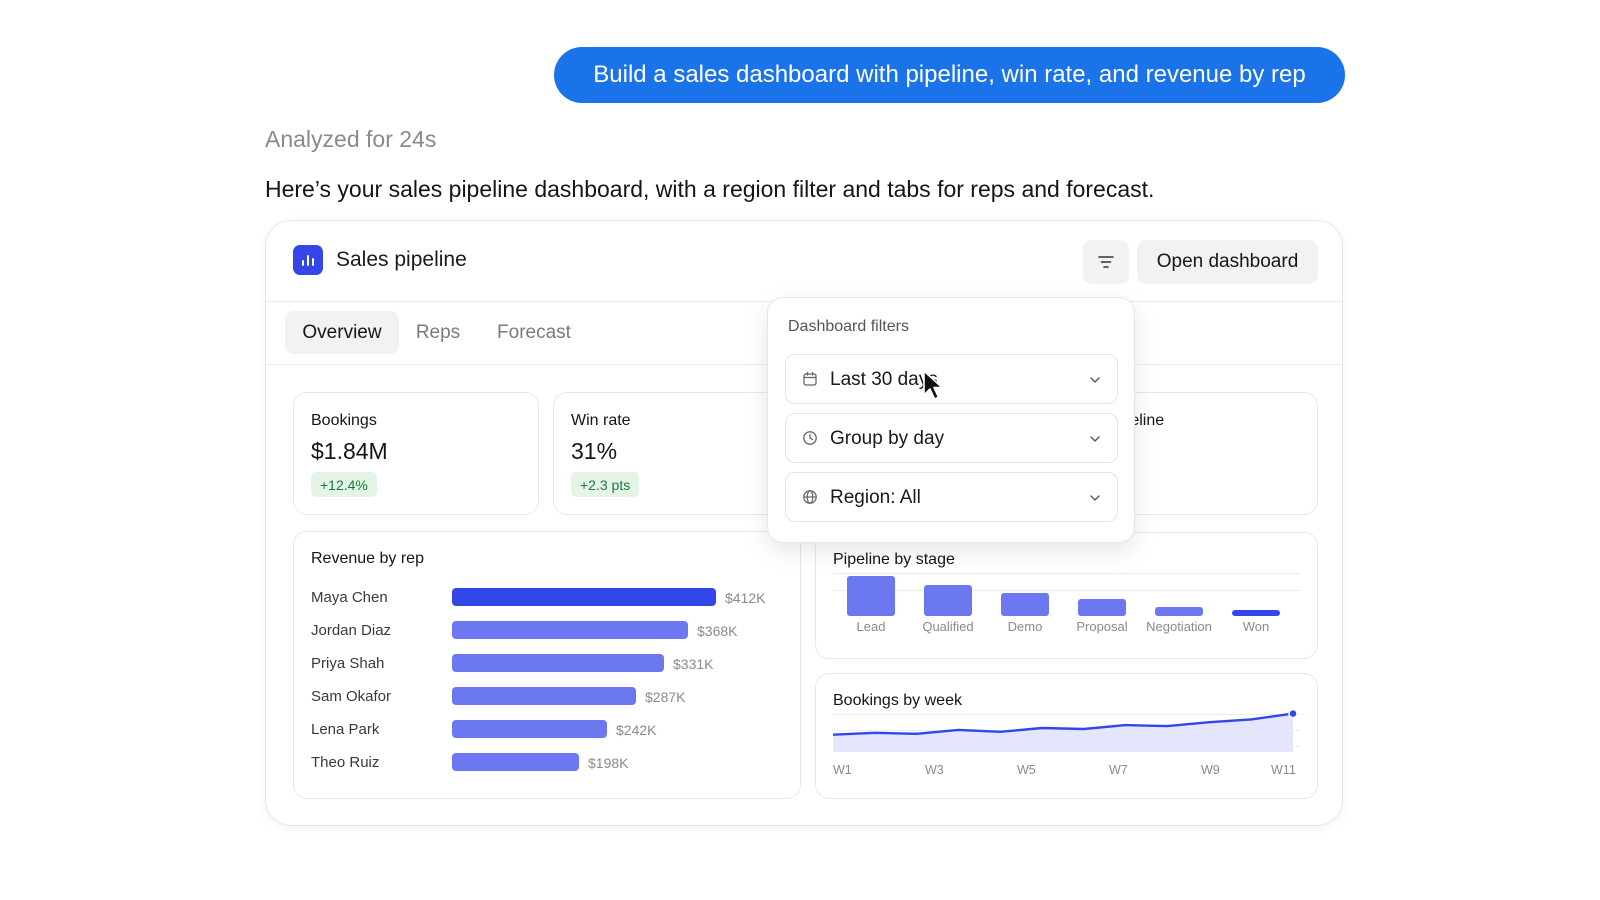 This screenshot has width=1600, height=900. I want to click on panel-title: Bookings by week, so click(897, 700).